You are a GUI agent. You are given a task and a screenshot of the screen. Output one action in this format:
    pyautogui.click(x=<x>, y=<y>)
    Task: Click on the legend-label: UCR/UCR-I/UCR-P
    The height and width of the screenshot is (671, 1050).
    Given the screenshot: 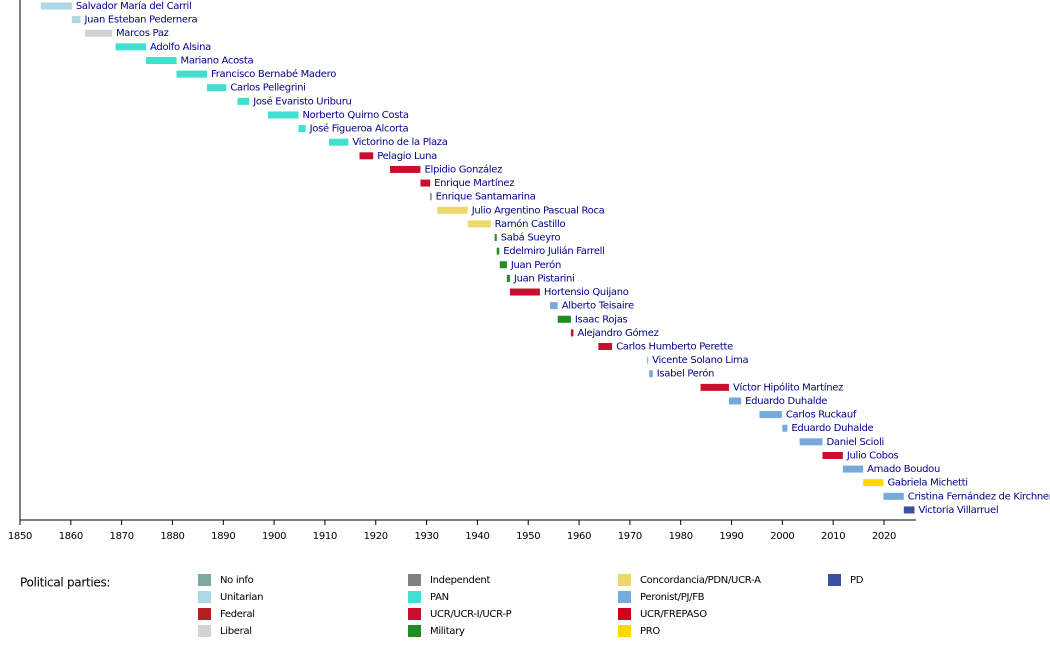 What is the action you would take?
    pyautogui.click(x=471, y=614)
    